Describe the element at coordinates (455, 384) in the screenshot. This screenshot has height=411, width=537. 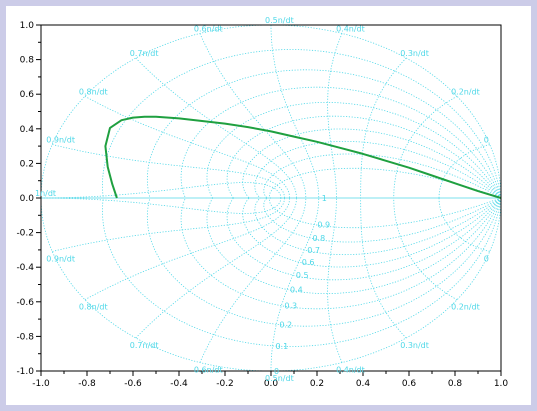
I see `x-tick-label: 0.8` at that location.